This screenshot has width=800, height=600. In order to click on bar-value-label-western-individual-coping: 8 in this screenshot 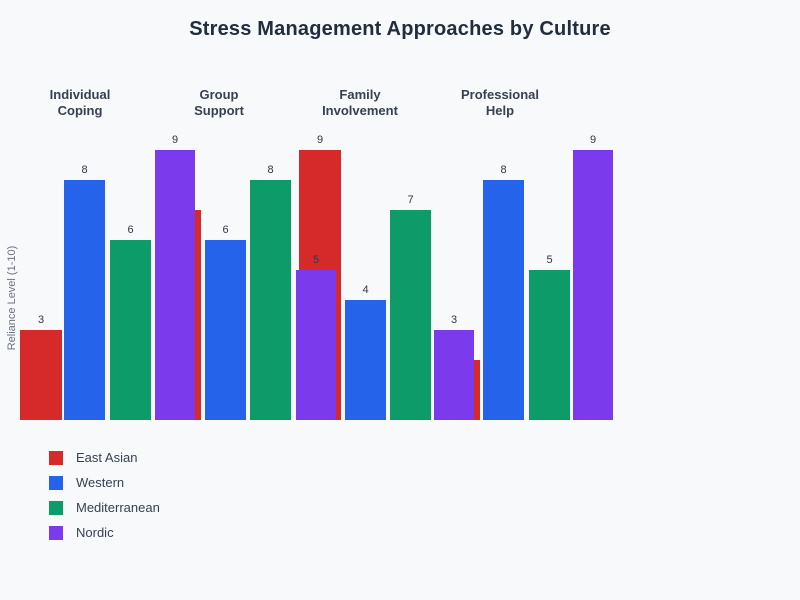, I will do `click(84, 170)`.